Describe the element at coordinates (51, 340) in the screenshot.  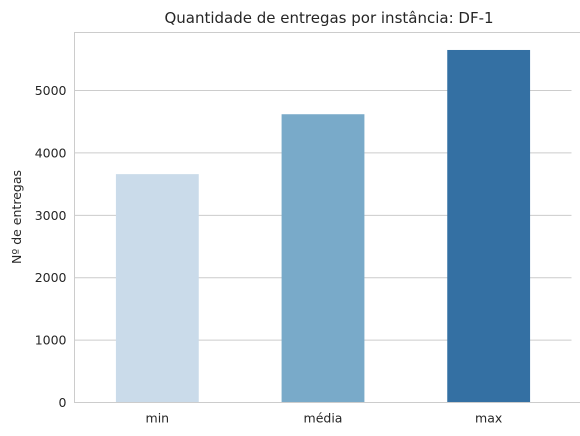
I see `y-tick-label: 1000` at that location.